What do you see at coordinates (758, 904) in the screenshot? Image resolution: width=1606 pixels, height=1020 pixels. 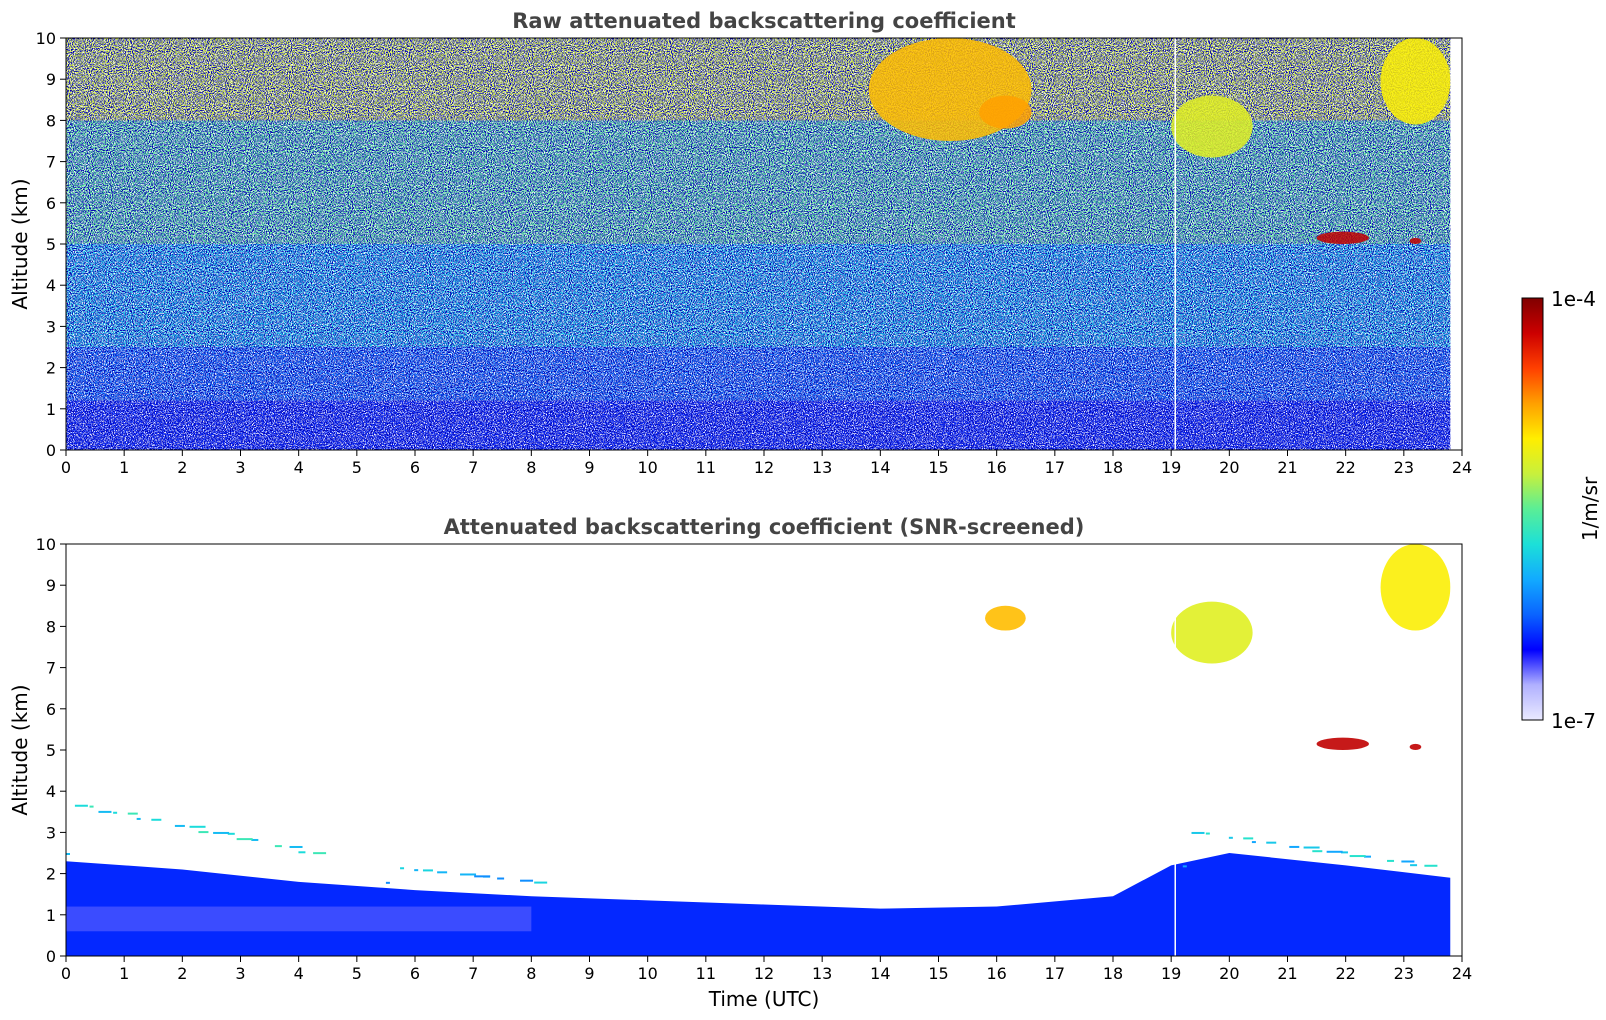 I see `boundary-layer` at bounding box center [758, 904].